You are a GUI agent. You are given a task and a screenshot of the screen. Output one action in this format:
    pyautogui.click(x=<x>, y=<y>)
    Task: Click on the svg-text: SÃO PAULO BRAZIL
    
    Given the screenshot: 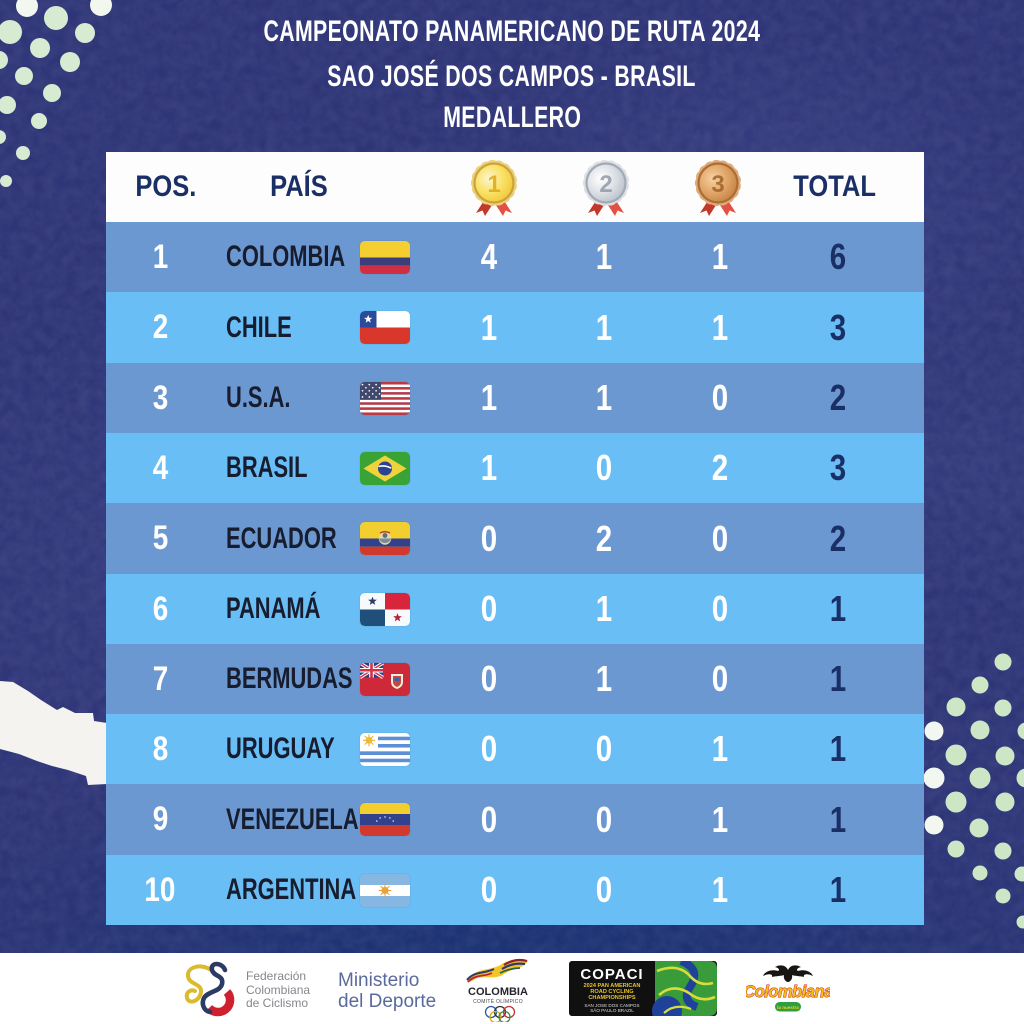 What is the action you would take?
    pyautogui.click(x=612, y=1010)
    